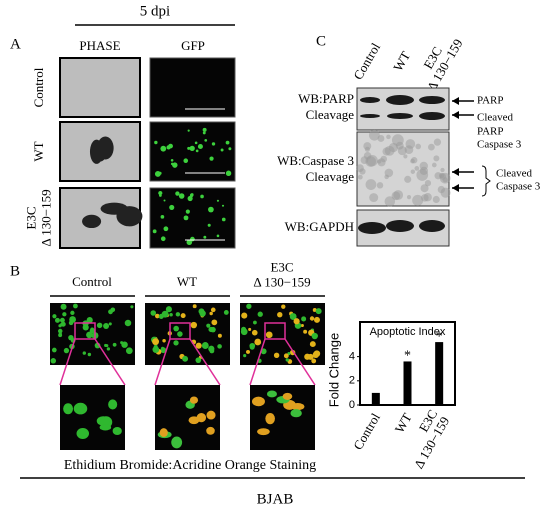  What do you see at coordinates (352, 357) in the screenshot?
I see `y-tick-label: 4` at bounding box center [352, 357].